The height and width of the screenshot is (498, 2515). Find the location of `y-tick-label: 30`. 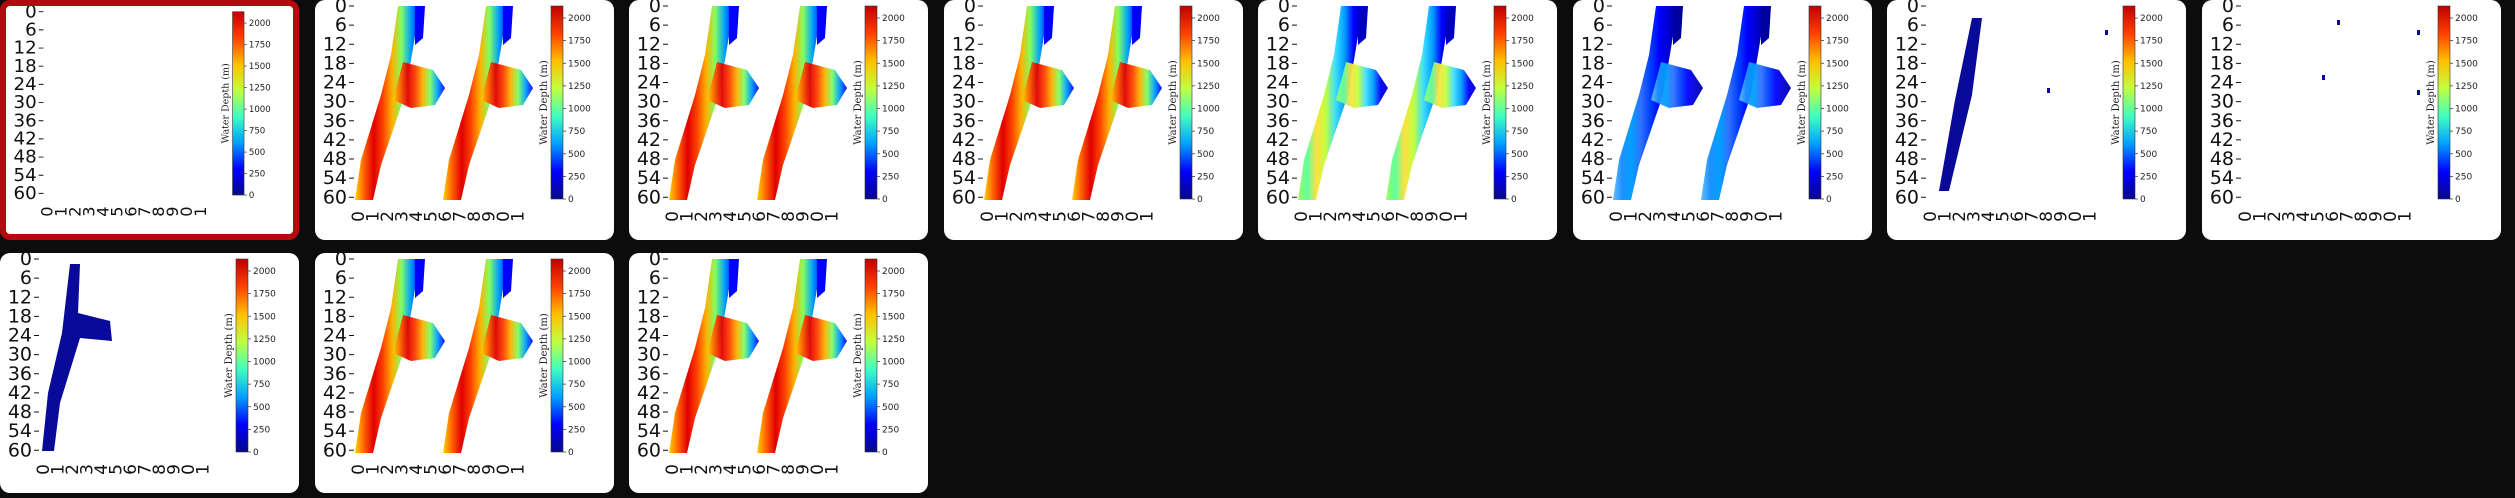

y-tick-label: 30 is located at coordinates (1592, 102).